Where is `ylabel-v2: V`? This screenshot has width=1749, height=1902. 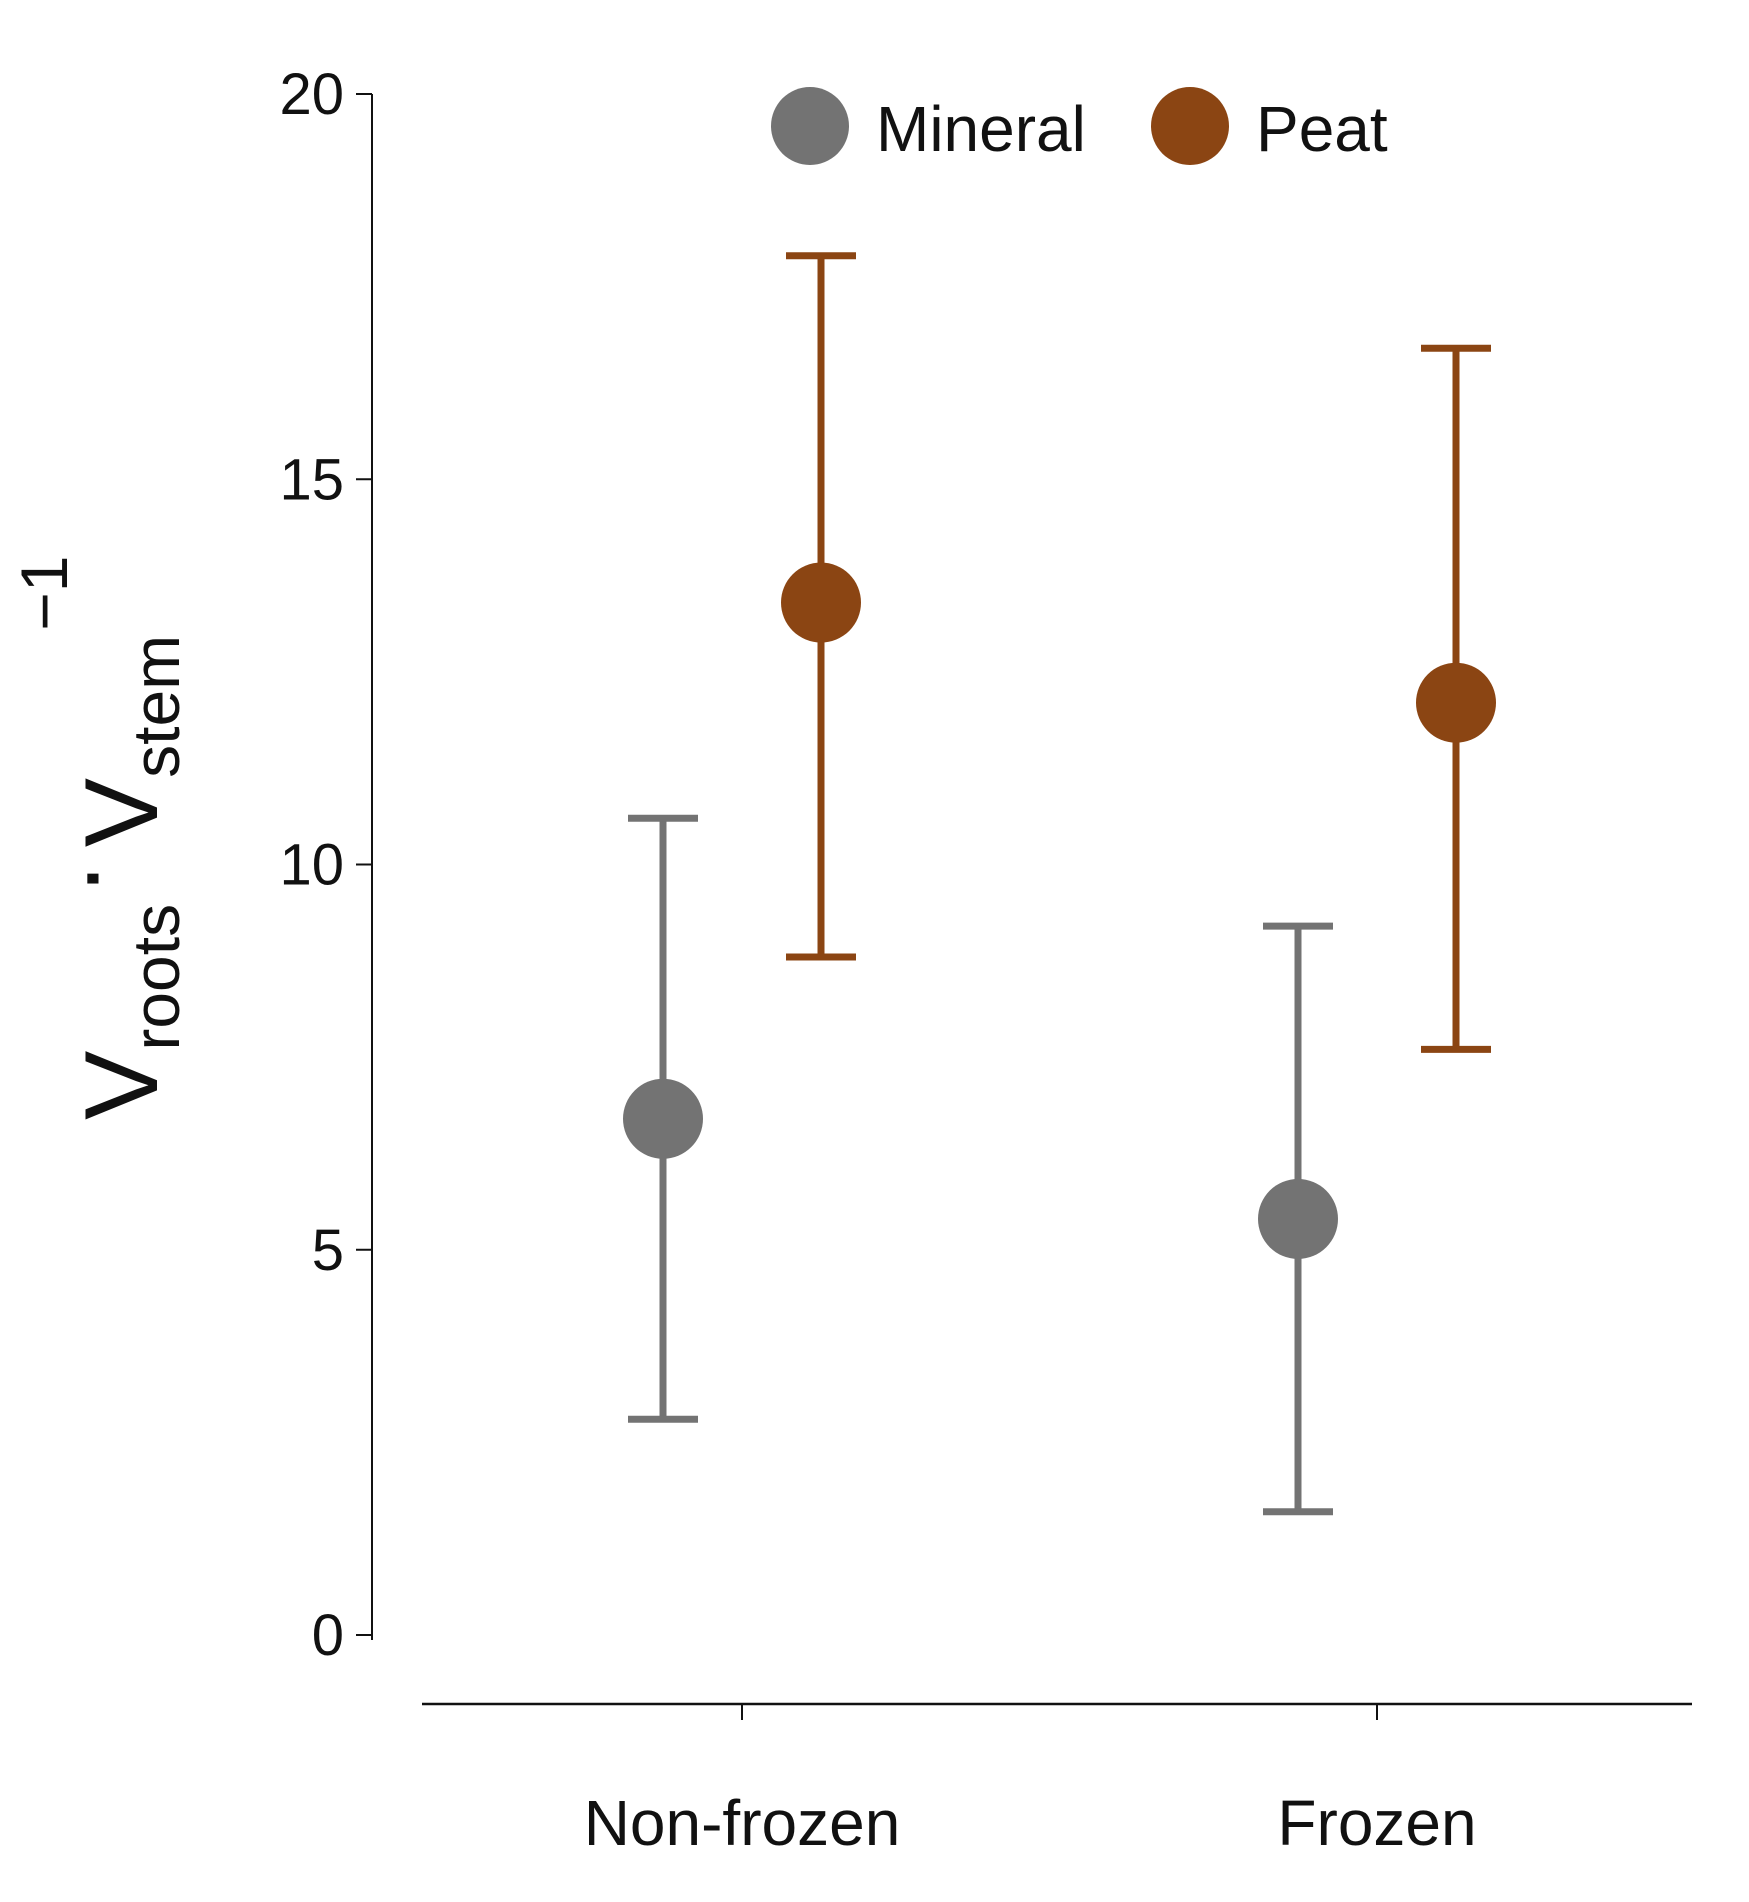
ylabel-v2: V is located at coordinates (122, 812).